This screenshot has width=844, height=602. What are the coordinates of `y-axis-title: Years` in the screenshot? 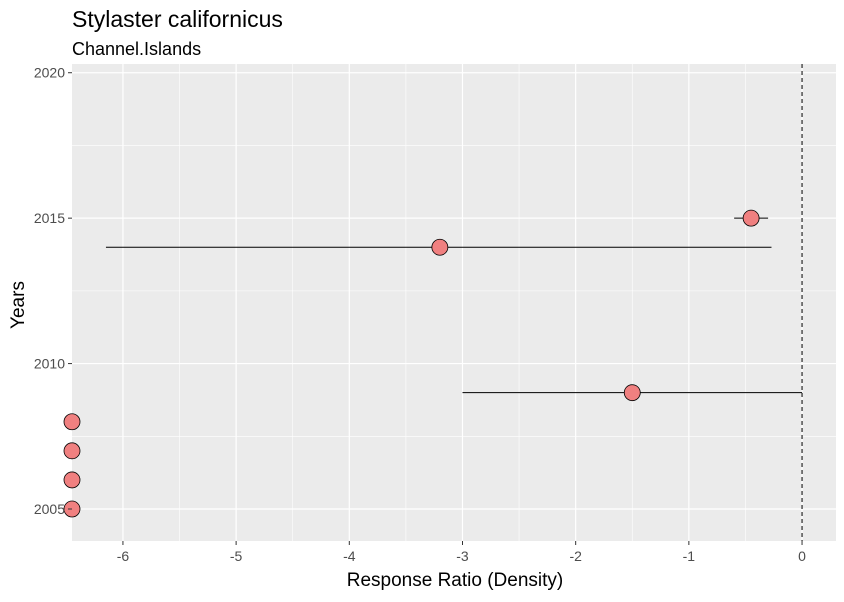 It's located at (18, 305).